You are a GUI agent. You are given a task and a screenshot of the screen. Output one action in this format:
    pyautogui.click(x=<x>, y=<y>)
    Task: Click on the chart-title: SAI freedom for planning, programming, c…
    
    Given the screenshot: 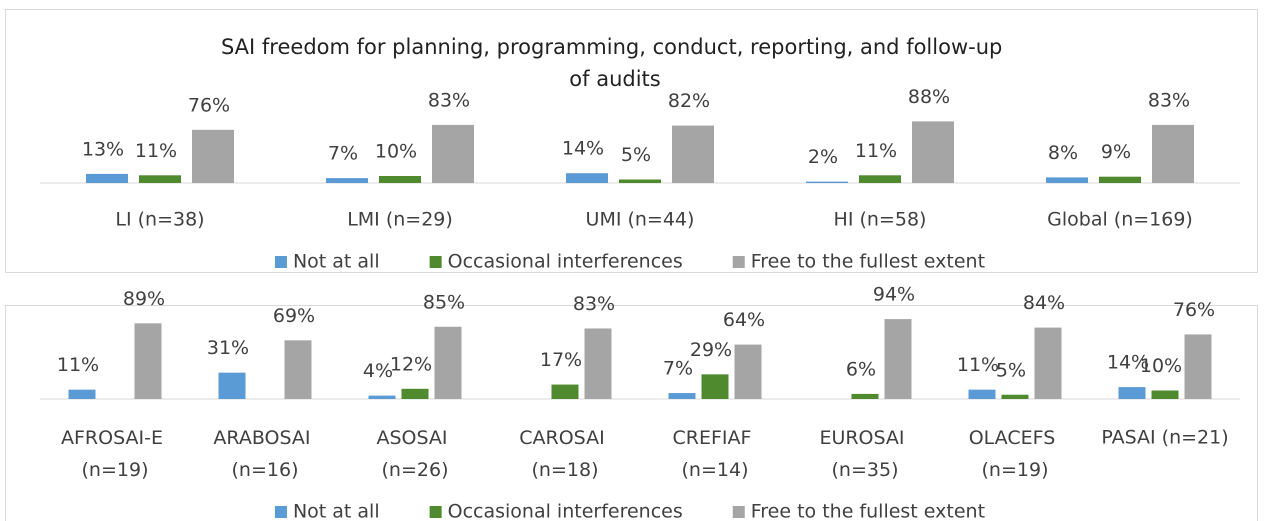 What is the action you would take?
    pyautogui.click(x=615, y=63)
    